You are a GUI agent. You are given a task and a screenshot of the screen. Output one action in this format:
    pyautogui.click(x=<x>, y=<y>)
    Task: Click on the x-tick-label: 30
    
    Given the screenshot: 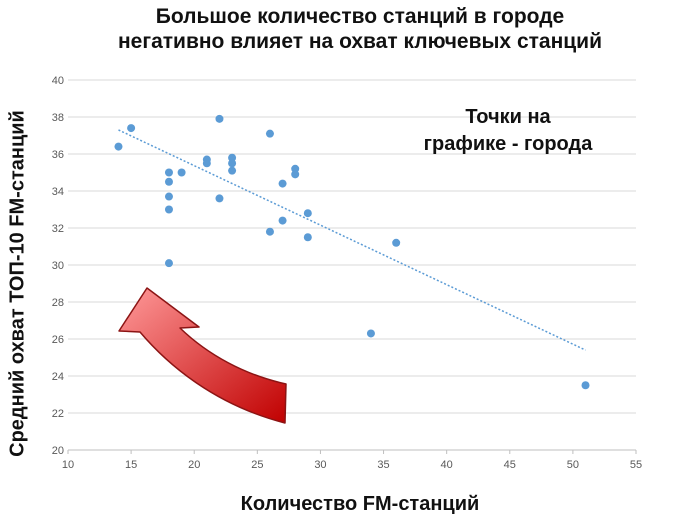 What is the action you would take?
    pyautogui.click(x=320, y=465)
    